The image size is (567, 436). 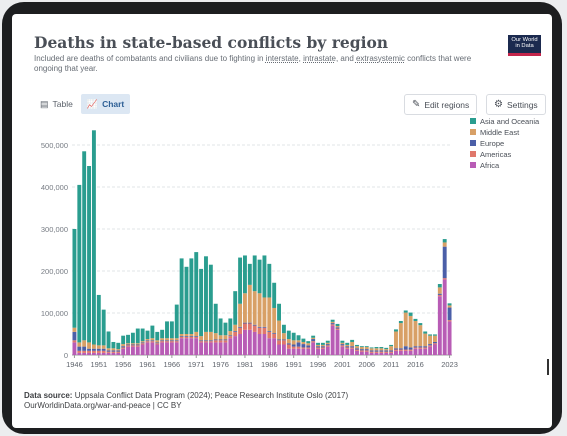 What do you see at coordinates (548, 367) in the screenshot?
I see `text-cursor` at bounding box center [548, 367].